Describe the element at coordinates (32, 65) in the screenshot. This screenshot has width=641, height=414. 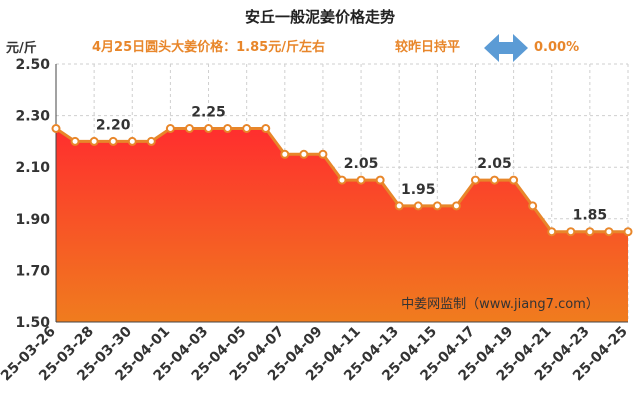
I see `y-tick-label: 2.50` at that location.